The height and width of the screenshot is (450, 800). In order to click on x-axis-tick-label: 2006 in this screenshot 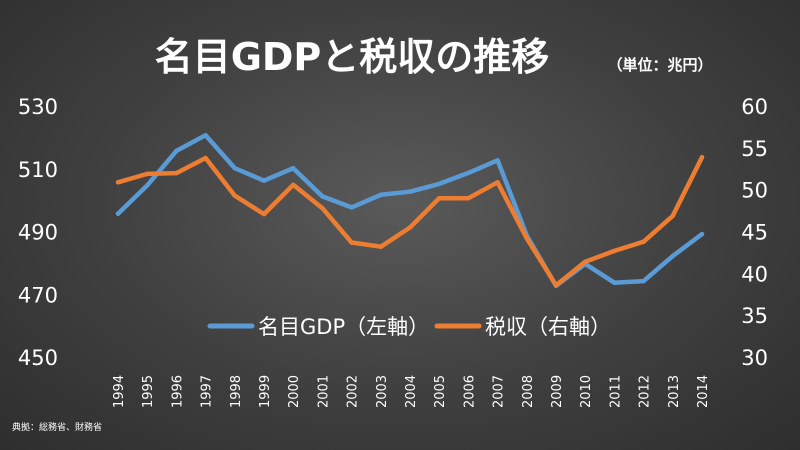, I will do `click(469, 391)`.